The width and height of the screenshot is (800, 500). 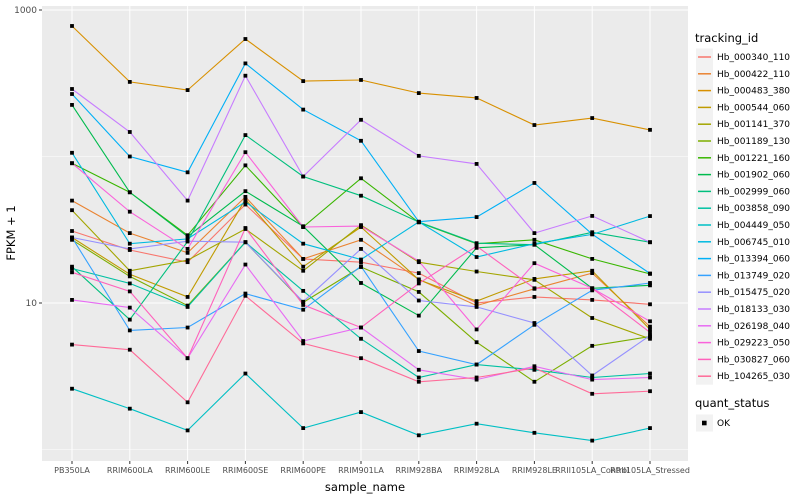 I want to click on legend-entry-label: Hb_013394_060, so click(x=753, y=260).